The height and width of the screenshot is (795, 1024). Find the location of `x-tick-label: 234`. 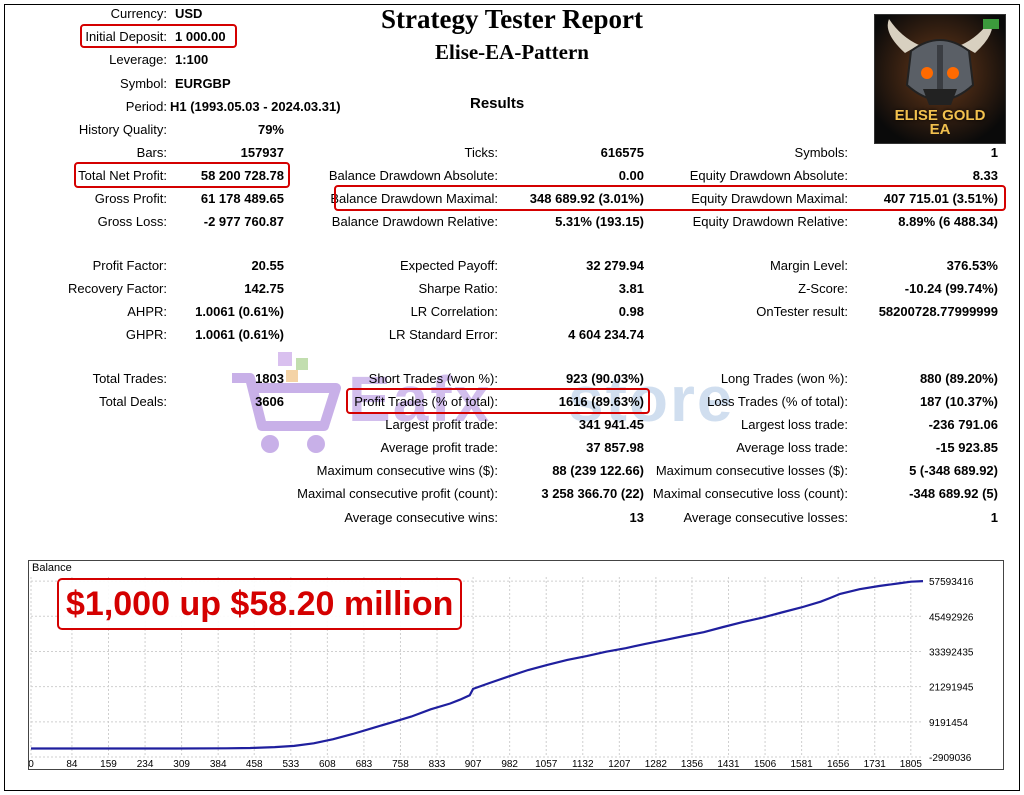

x-tick-label: 234 is located at coordinates (145, 764).